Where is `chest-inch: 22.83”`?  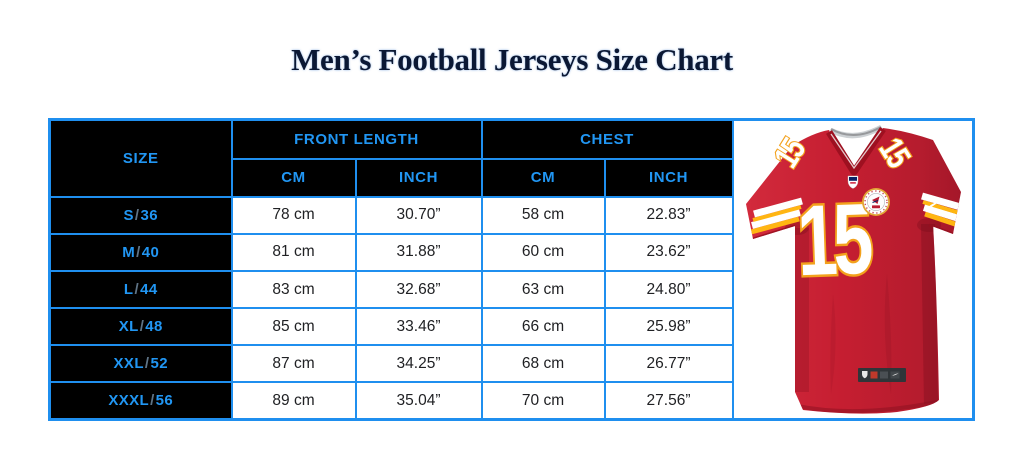
chest-inch: 22.83” is located at coordinates (668, 215).